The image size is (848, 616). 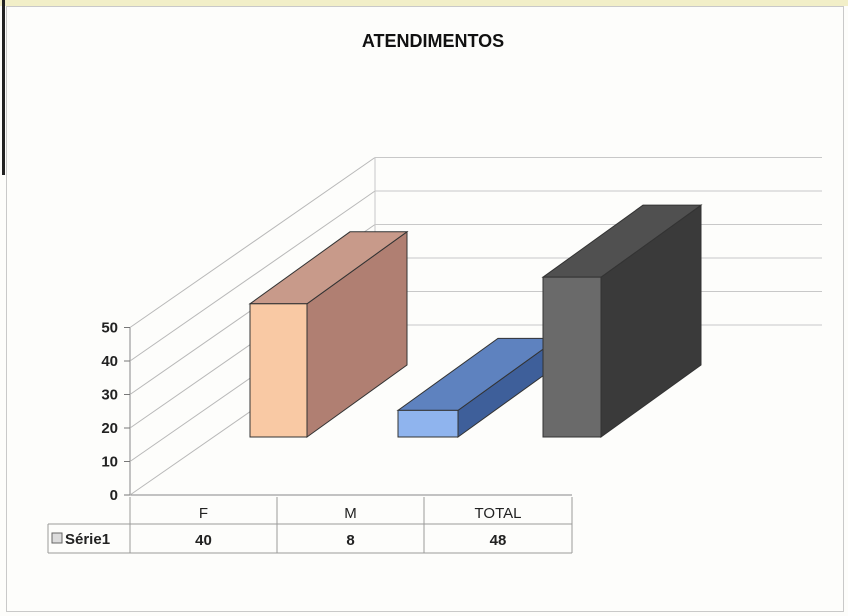 I want to click on bar-f, so click(x=328, y=334).